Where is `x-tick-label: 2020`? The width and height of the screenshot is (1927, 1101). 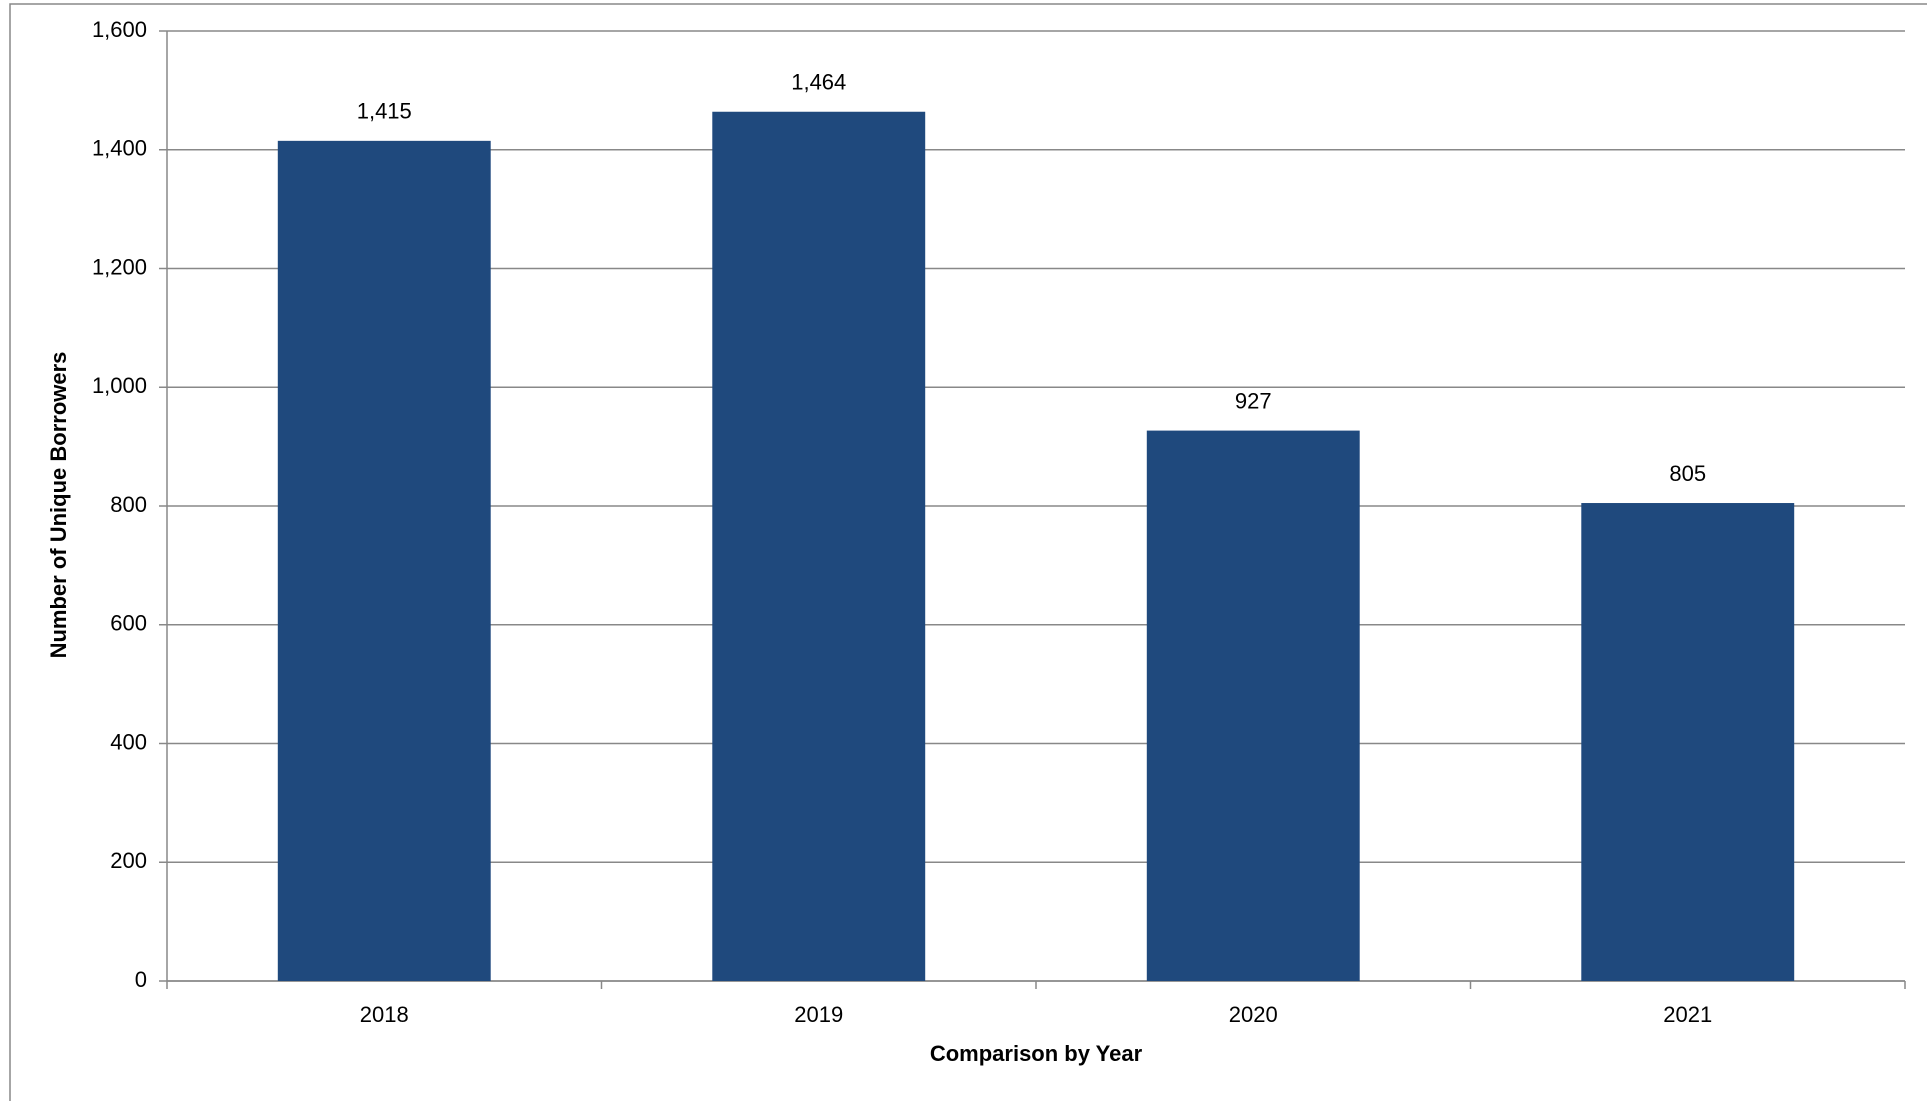 x-tick-label: 2020 is located at coordinates (1253, 1014).